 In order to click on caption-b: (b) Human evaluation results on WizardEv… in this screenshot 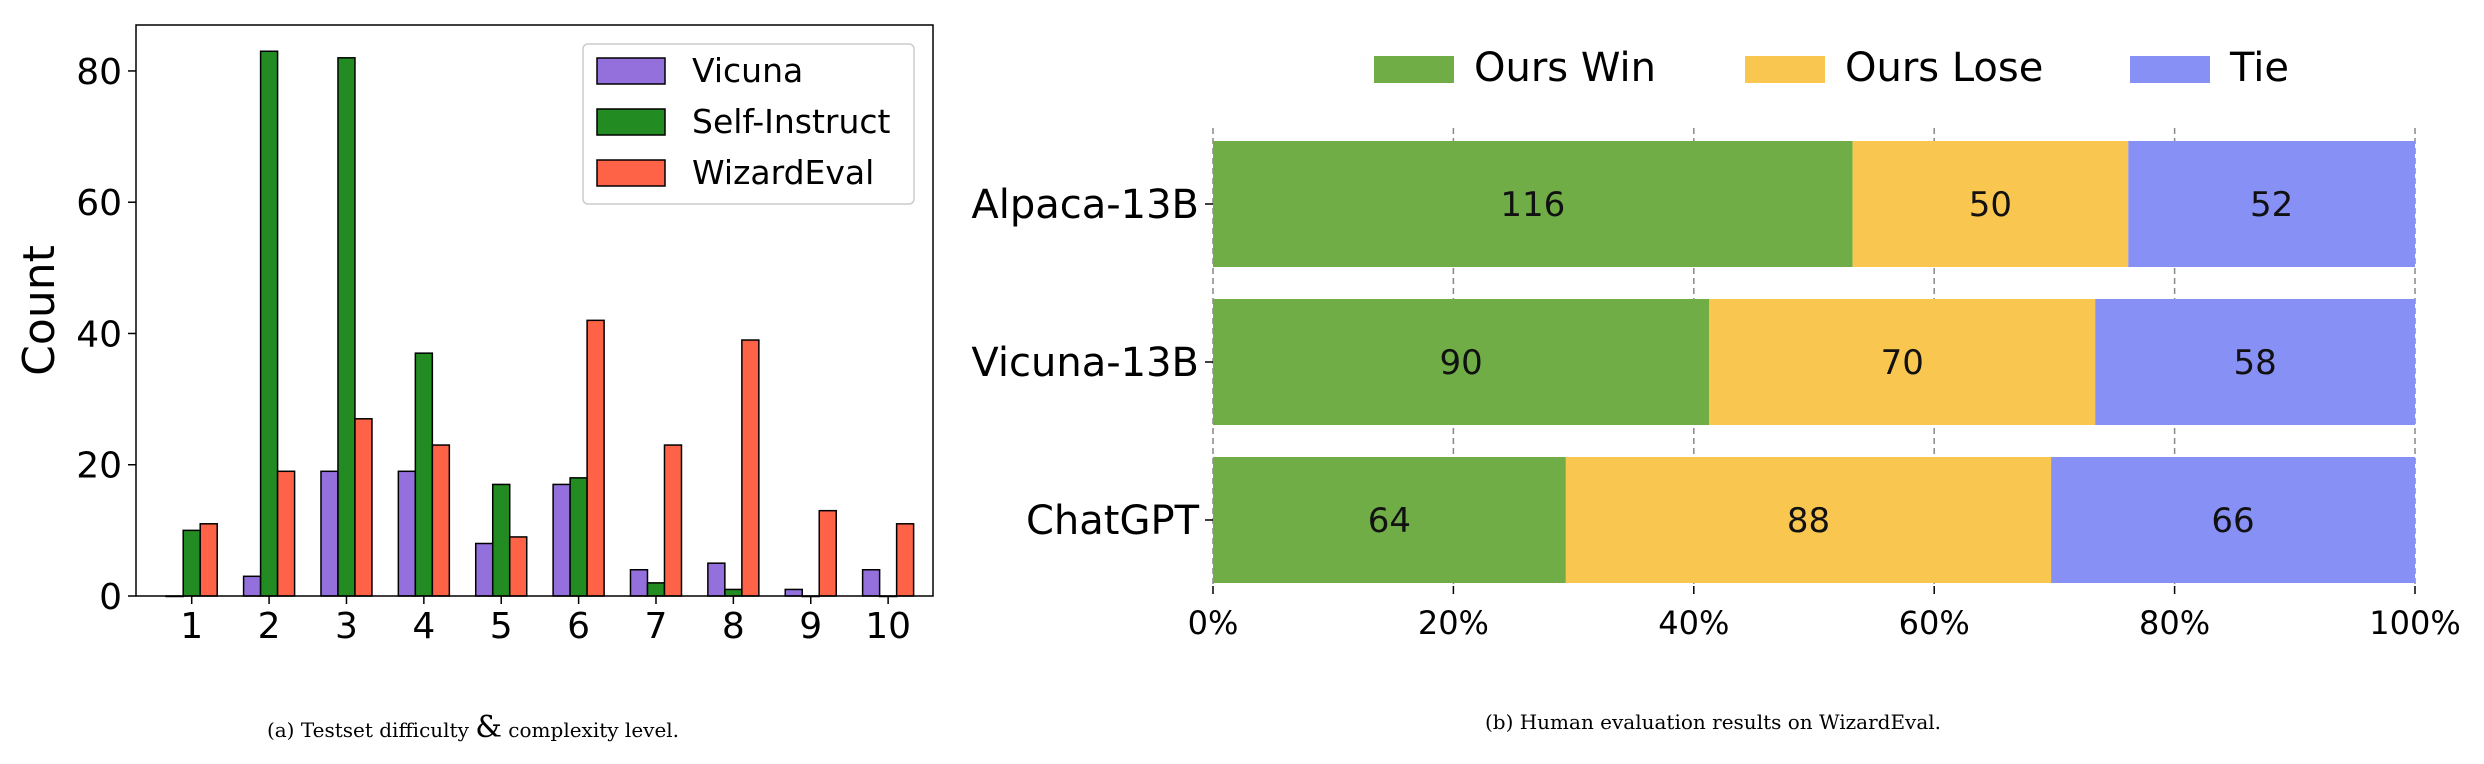, I will do `click(1713, 722)`.